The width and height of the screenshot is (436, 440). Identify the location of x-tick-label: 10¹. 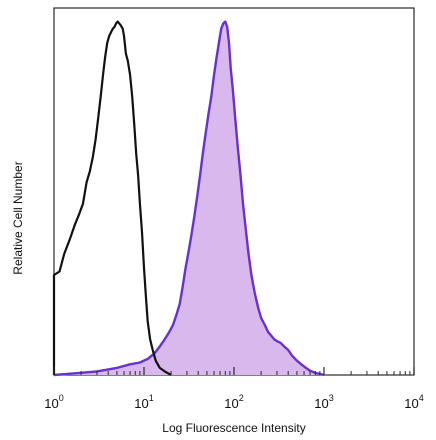
(143, 402).